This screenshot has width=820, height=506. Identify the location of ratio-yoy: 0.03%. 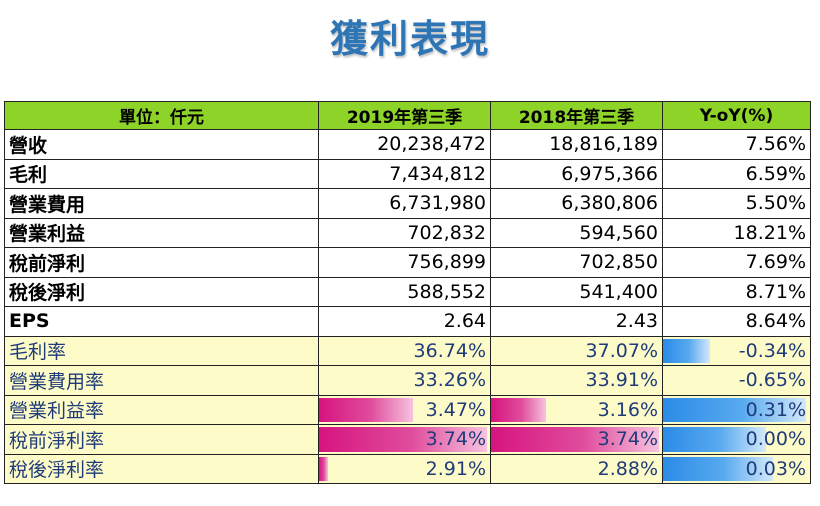
(736, 468).